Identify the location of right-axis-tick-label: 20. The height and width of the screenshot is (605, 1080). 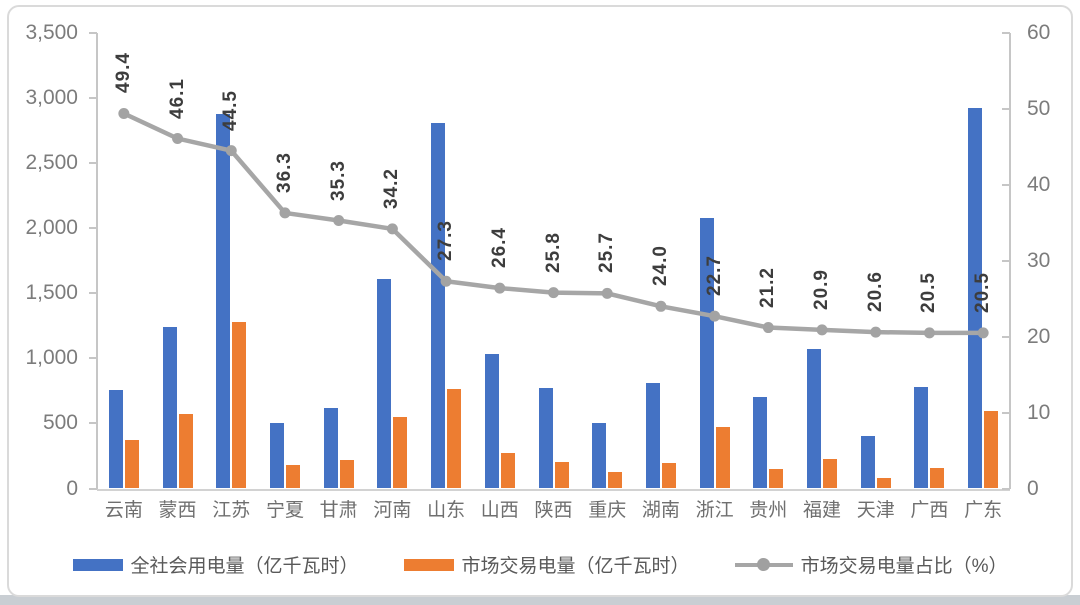
(1039, 336).